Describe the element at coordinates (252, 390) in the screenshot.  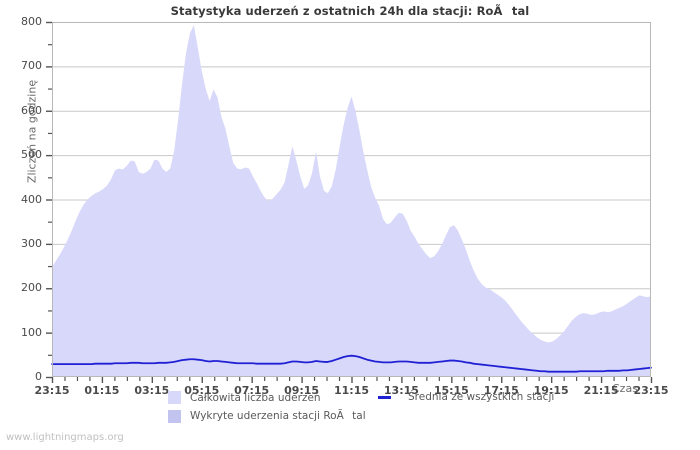
I see `x-tick-label: 07:15` at that location.